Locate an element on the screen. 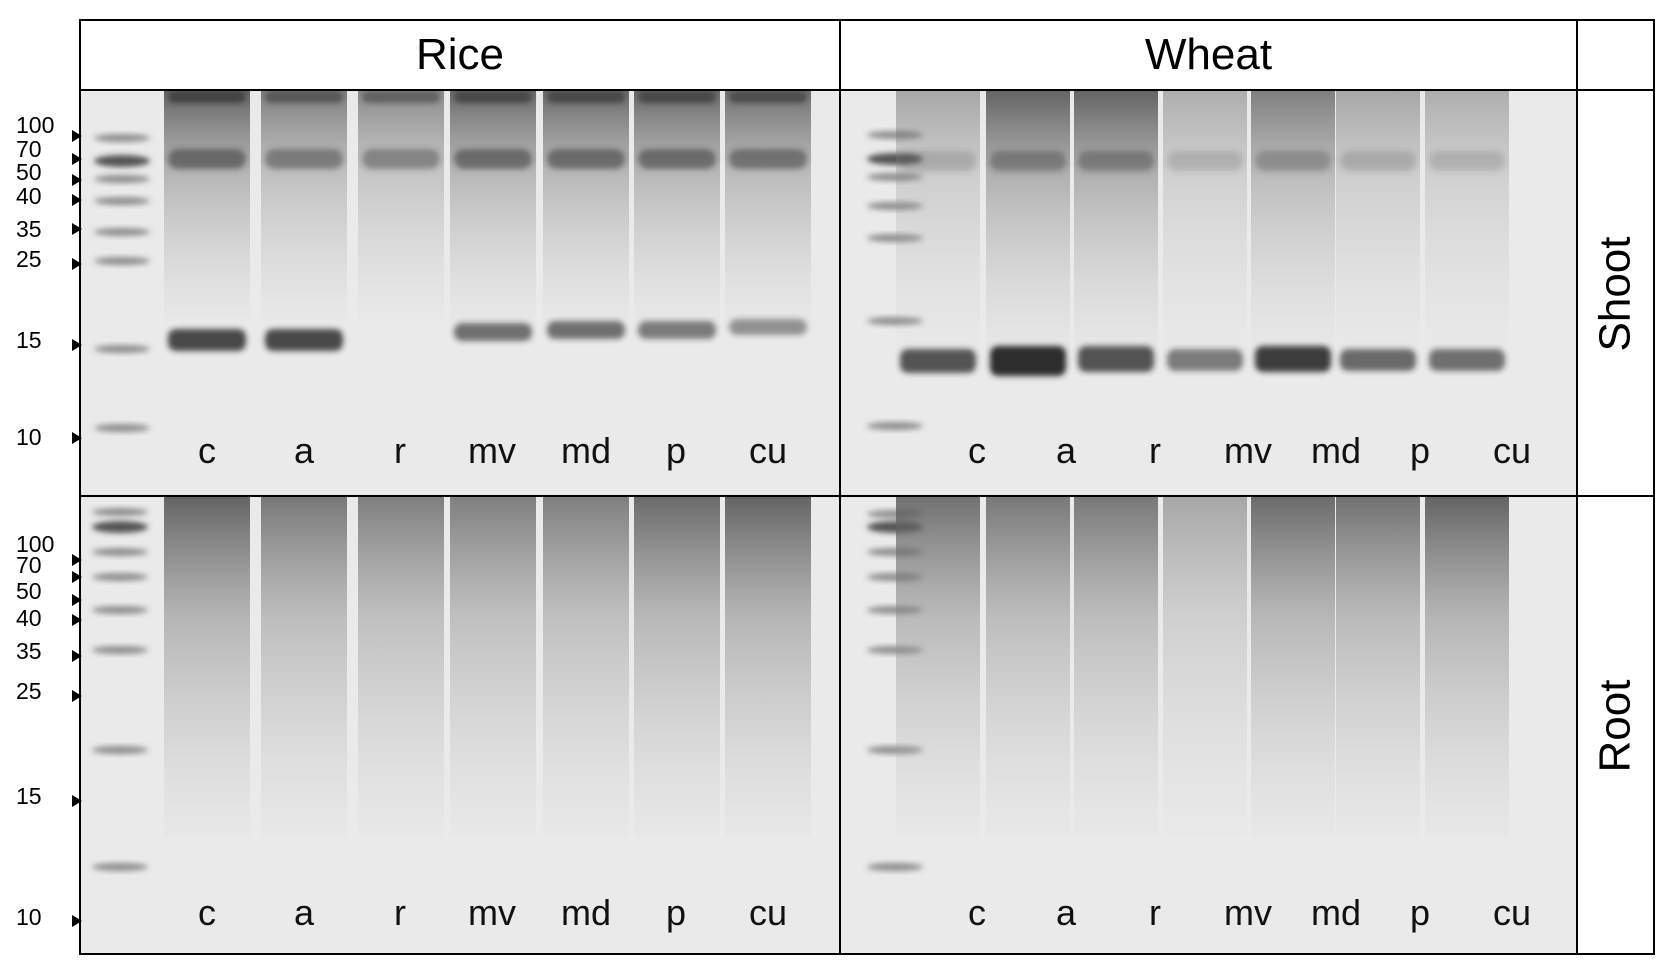  marker-shoot-70: 70 is located at coordinates (29, 149).